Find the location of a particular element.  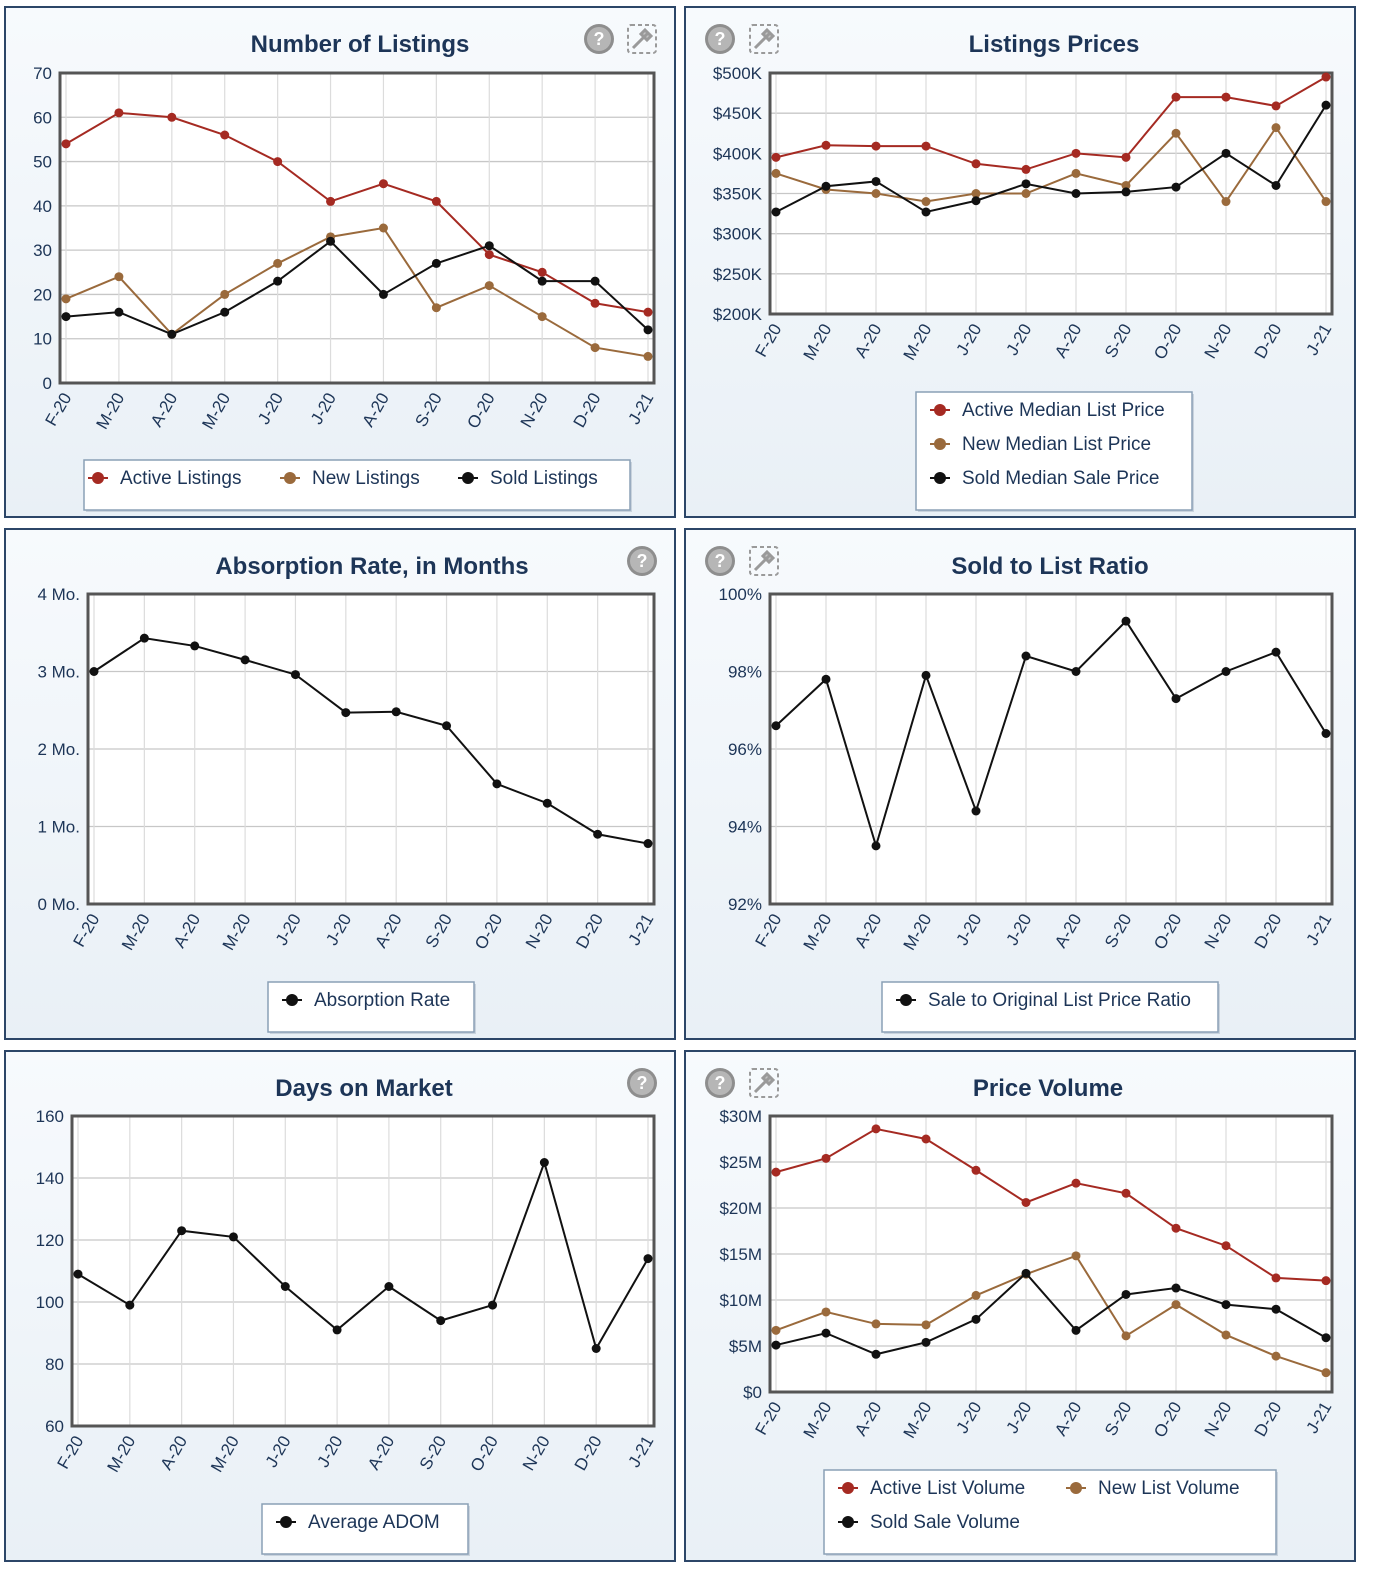

legend-item: Active Median List Price is located at coordinates (1047, 410).